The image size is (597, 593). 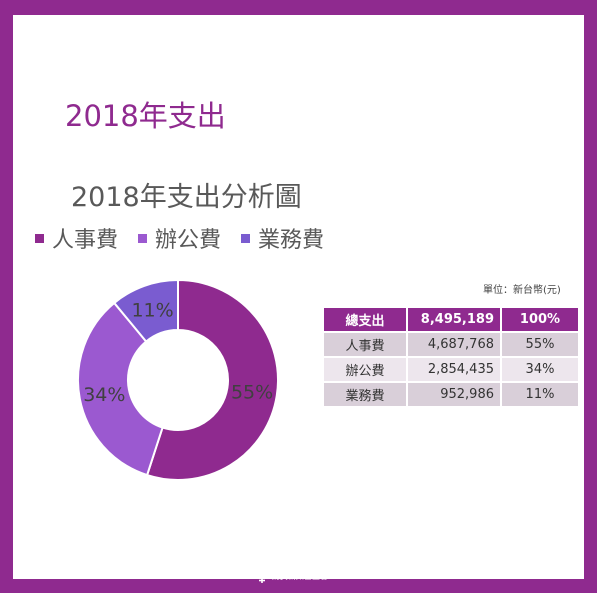 What do you see at coordinates (540, 394) in the screenshot?
I see `row-percent: 11%` at bounding box center [540, 394].